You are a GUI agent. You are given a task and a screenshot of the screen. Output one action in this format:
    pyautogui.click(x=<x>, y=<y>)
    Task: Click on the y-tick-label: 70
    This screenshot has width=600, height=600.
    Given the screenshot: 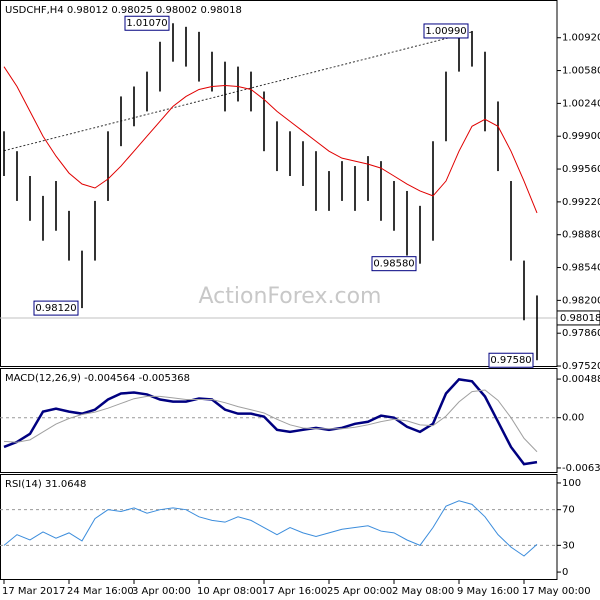 What is the action you would take?
    pyautogui.click(x=568, y=510)
    